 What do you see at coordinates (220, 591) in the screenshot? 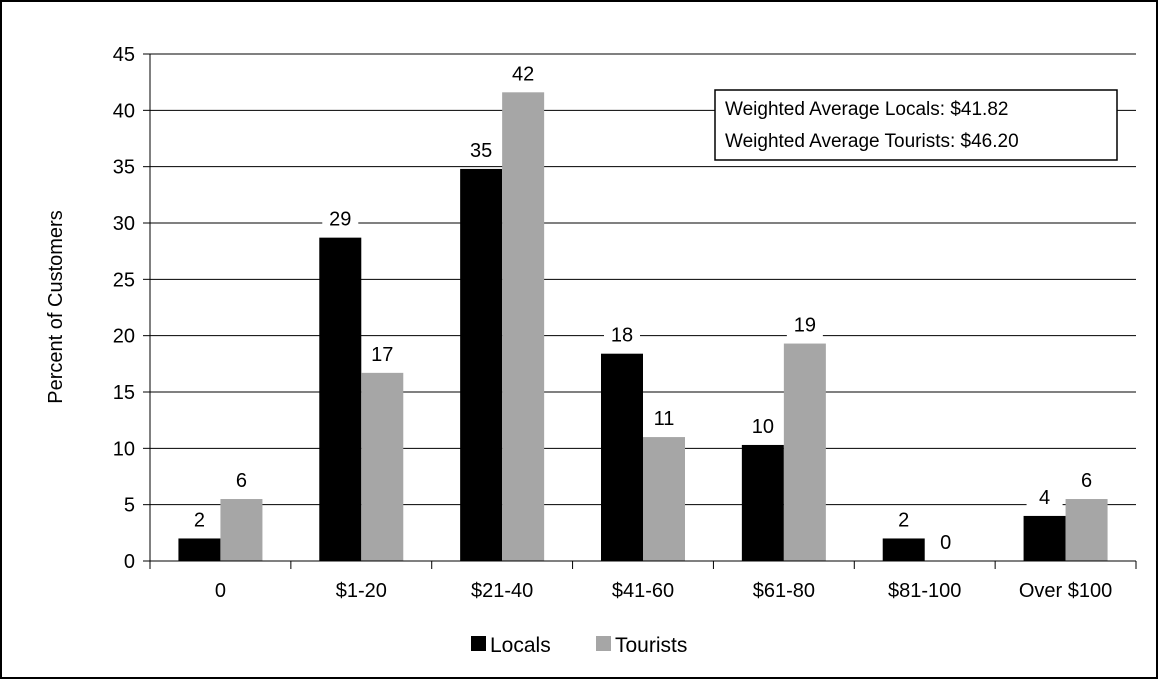
I see `x-tick-label: 0` at bounding box center [220, 591].